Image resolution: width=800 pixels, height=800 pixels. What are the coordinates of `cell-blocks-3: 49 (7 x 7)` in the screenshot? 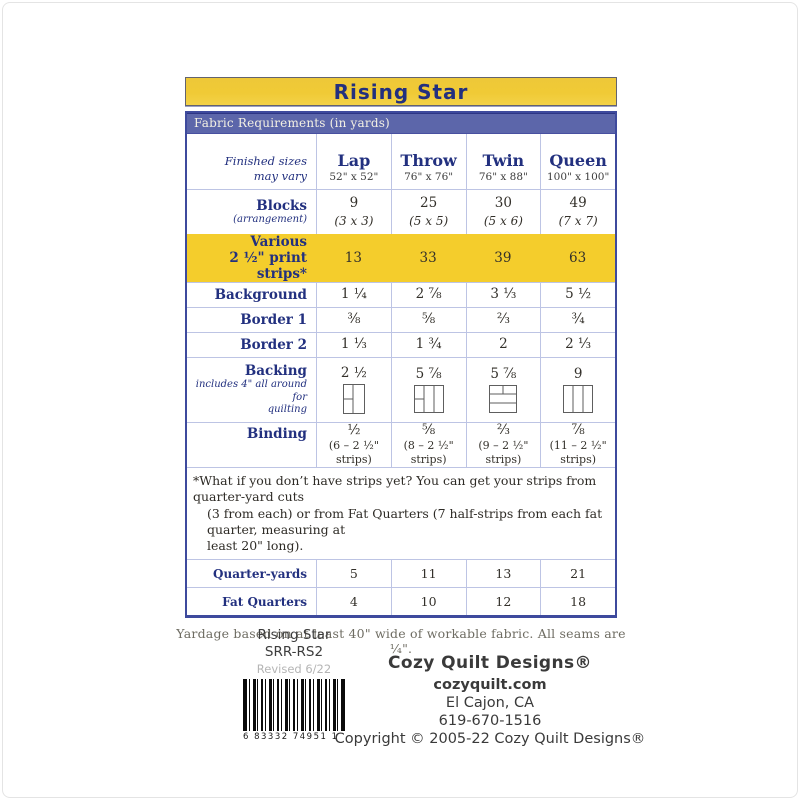 It's located at (577, 212).